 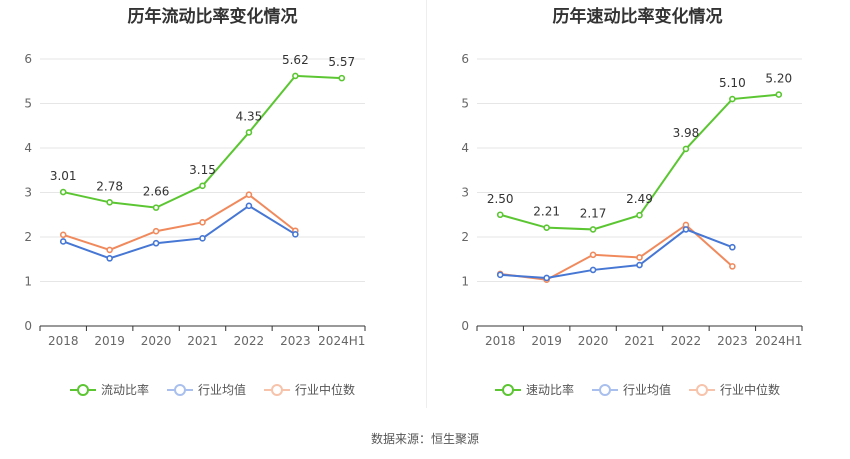 What do you see at coordinates (778, 79) in the screenshot?
I see `data-label: 5.20` at bounding box center [778, 79].